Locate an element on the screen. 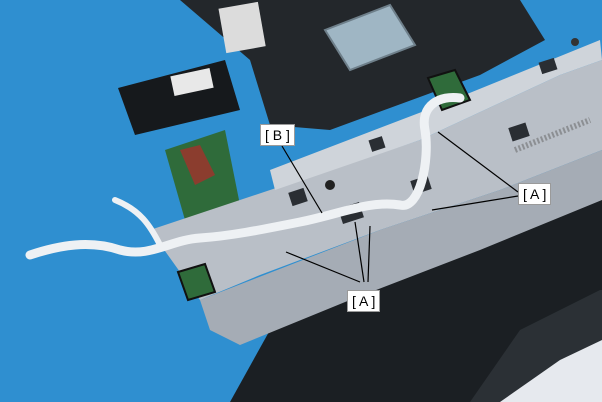  white-tray-edge is located at coordinates (551, 371).